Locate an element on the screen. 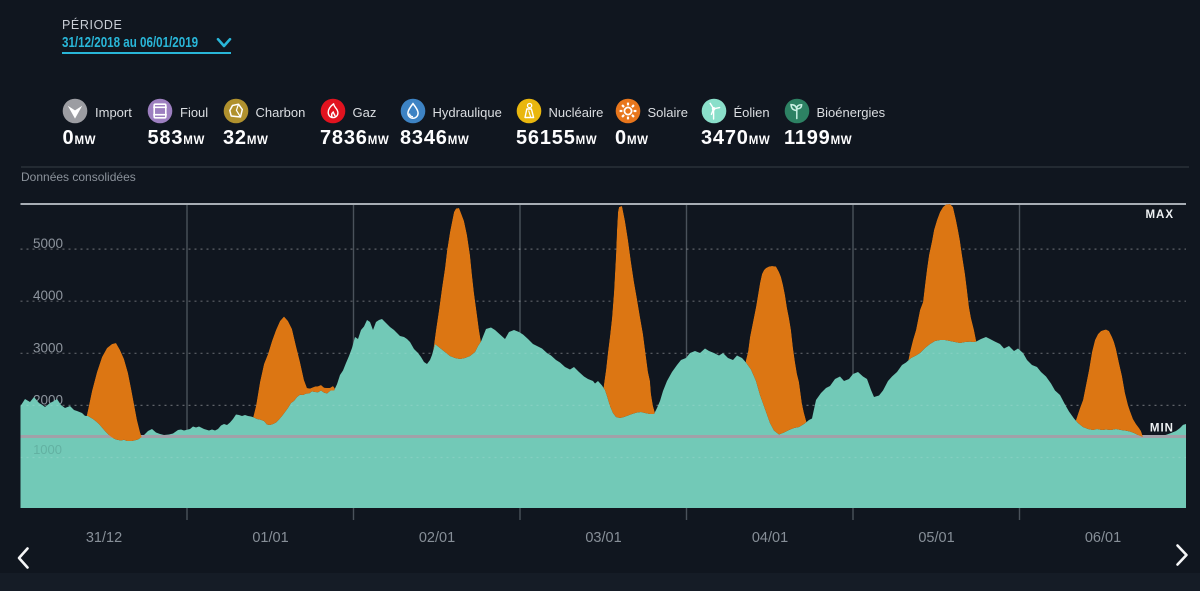  svg-text: Données consolidées is located at coordinates (78, 177).